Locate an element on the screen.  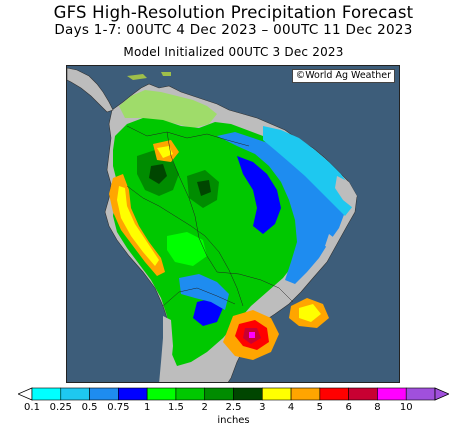
legend-color-bar is located at coordinates (233, 394).